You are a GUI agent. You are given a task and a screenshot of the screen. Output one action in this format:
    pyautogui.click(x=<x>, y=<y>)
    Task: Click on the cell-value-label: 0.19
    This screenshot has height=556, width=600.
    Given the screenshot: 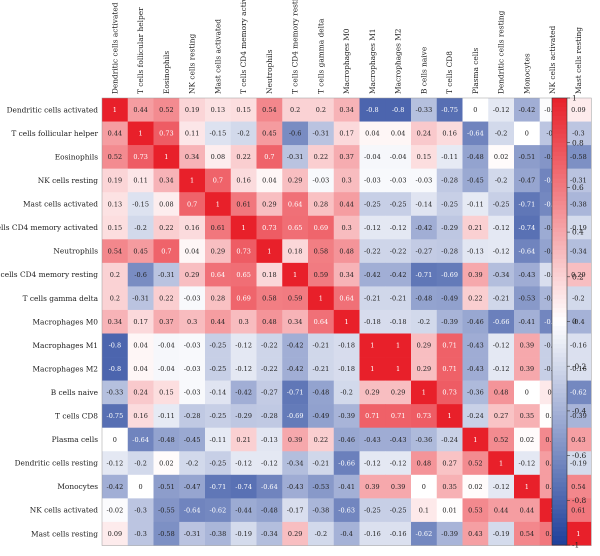 What is the action you would take?
    pyautogui.click(x=192, y=110)
    